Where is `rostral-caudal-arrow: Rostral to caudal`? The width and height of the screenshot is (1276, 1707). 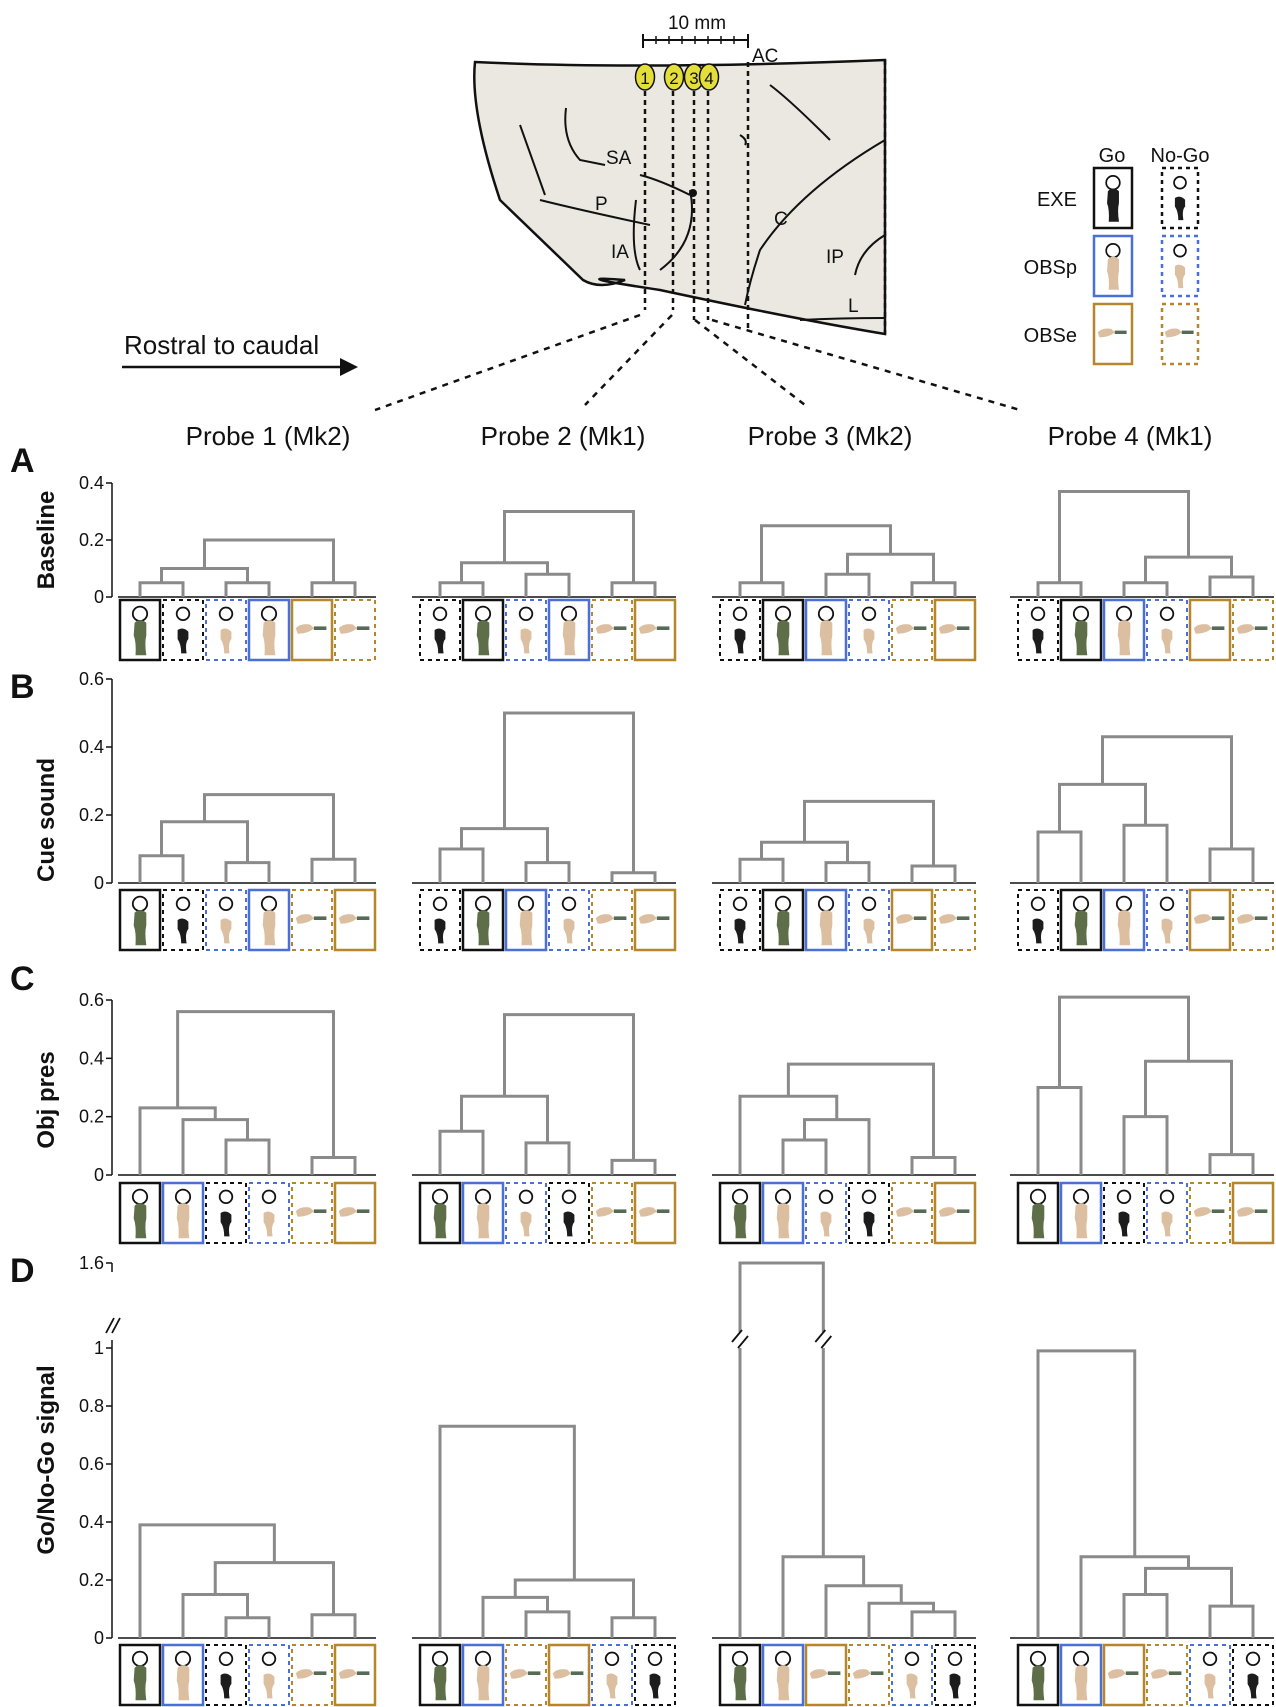 rostral-caudal-arrow: Rostral to caudal is located at coordinates (240, 353).